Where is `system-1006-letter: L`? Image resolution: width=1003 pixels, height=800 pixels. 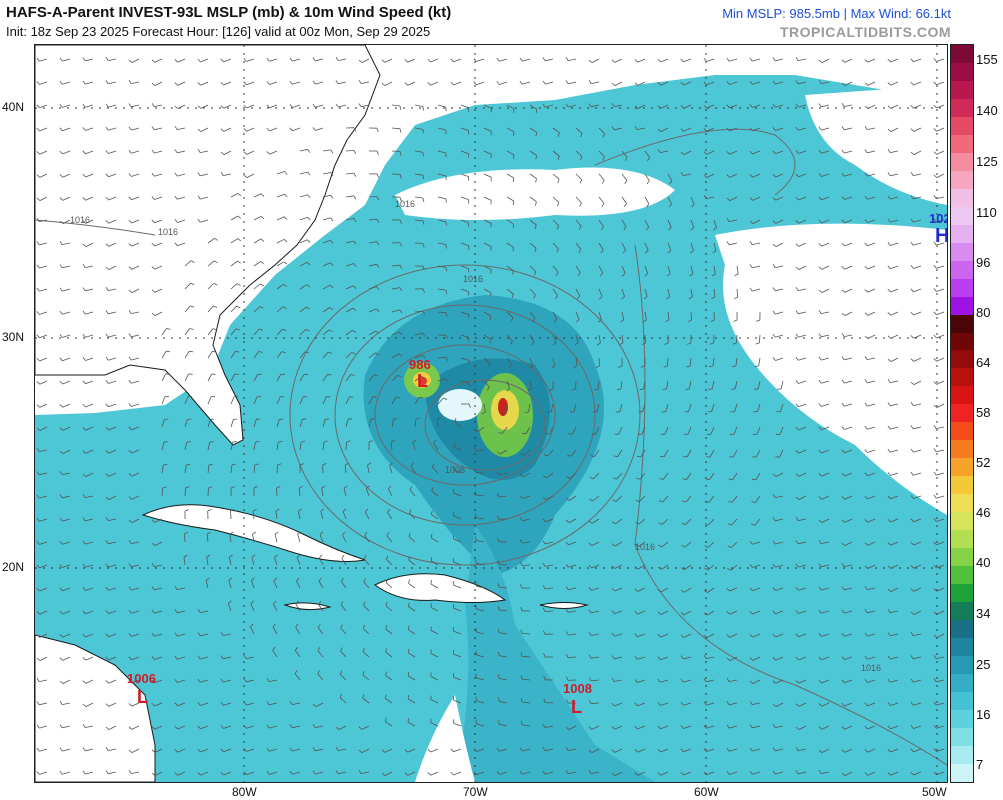 system-1006-letter: L is located at coordinates (142, 697).